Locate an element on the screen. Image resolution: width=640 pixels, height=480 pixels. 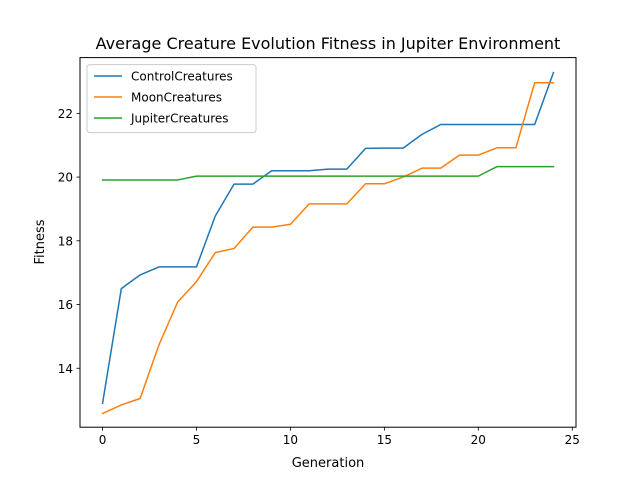
legend-box is located at coordinates (171, 99).